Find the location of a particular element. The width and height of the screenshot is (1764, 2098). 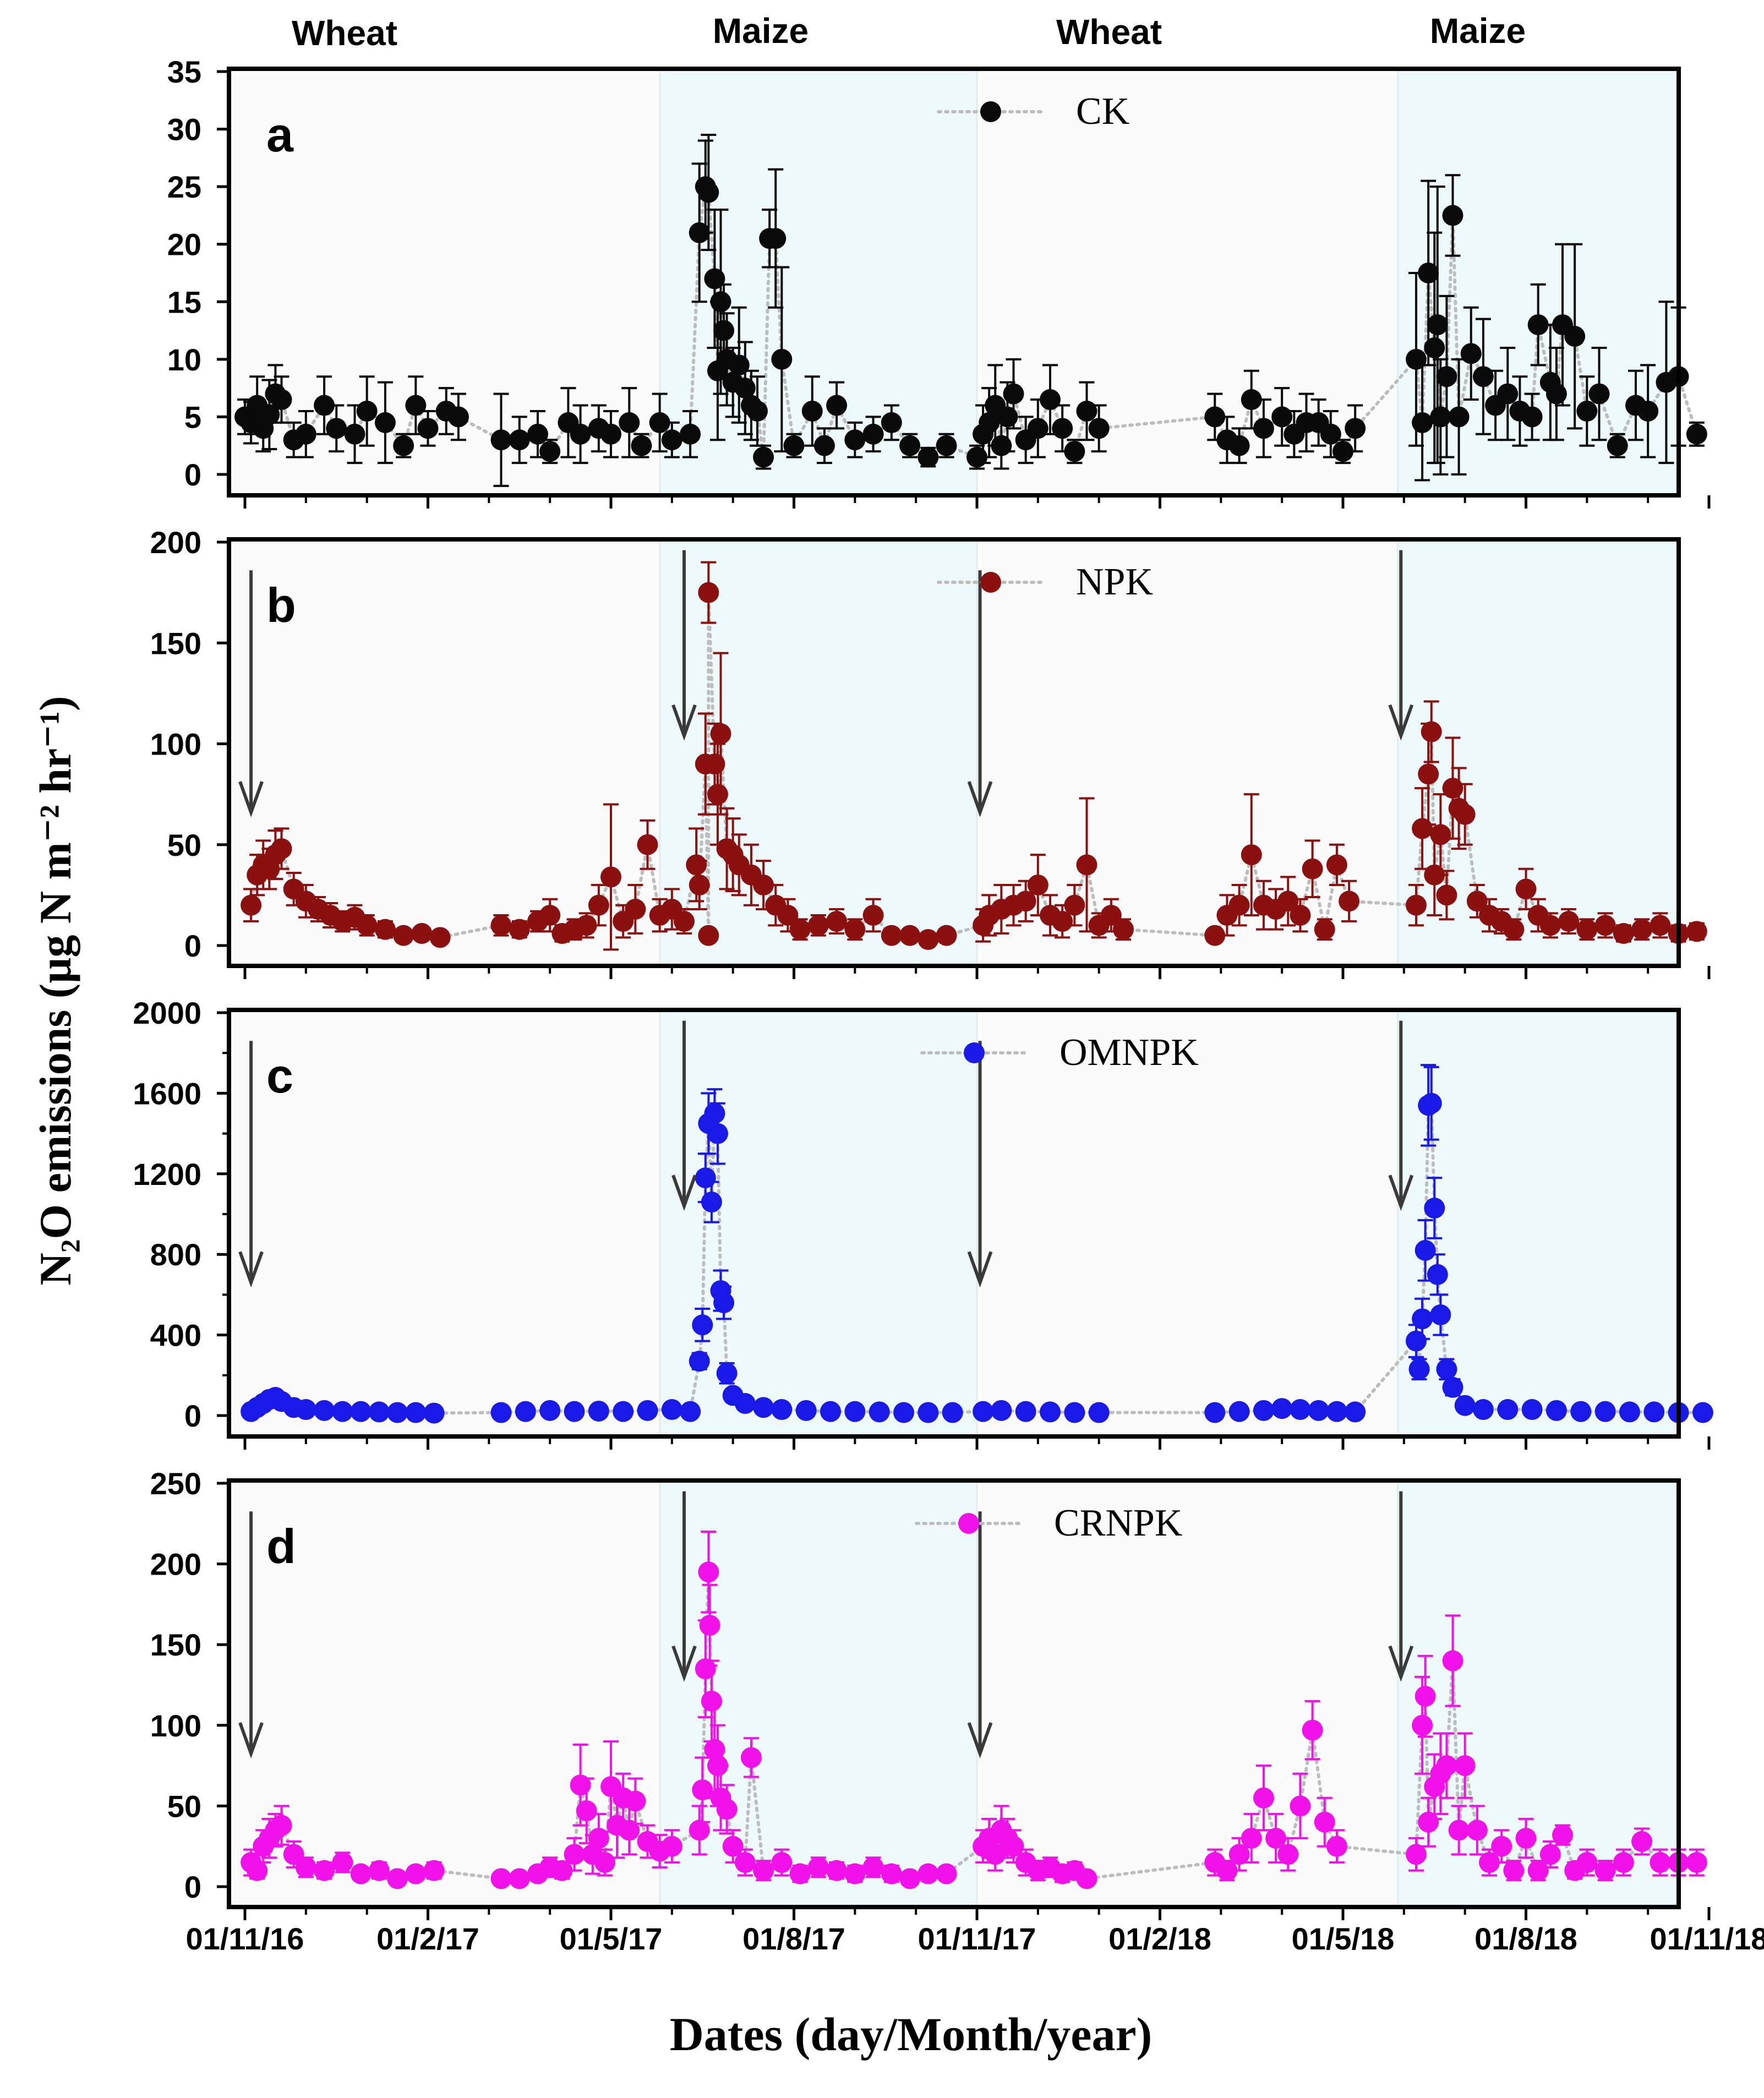

y-tick-label: 30 is located at coordinates (184, 129).